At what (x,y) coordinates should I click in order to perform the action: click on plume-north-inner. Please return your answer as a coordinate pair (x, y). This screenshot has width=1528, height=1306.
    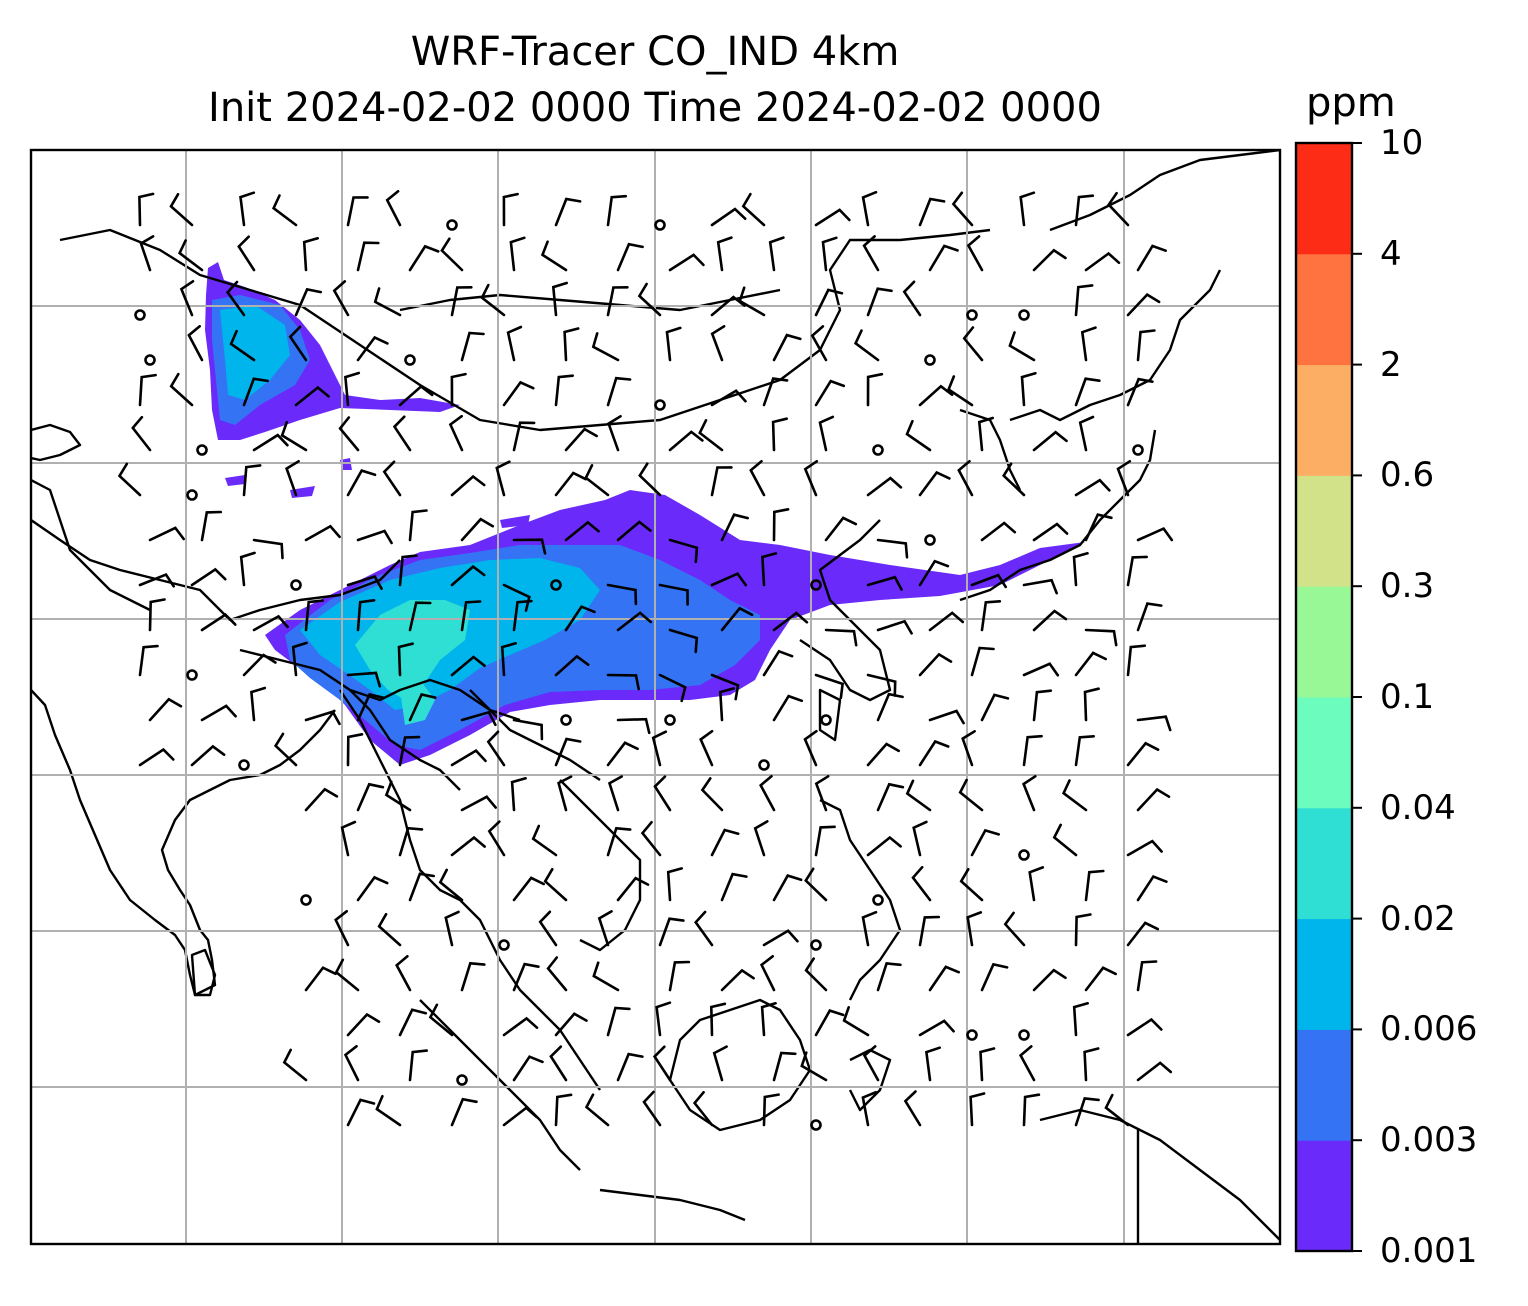
    Looking at the image, I should click on (255, 352).